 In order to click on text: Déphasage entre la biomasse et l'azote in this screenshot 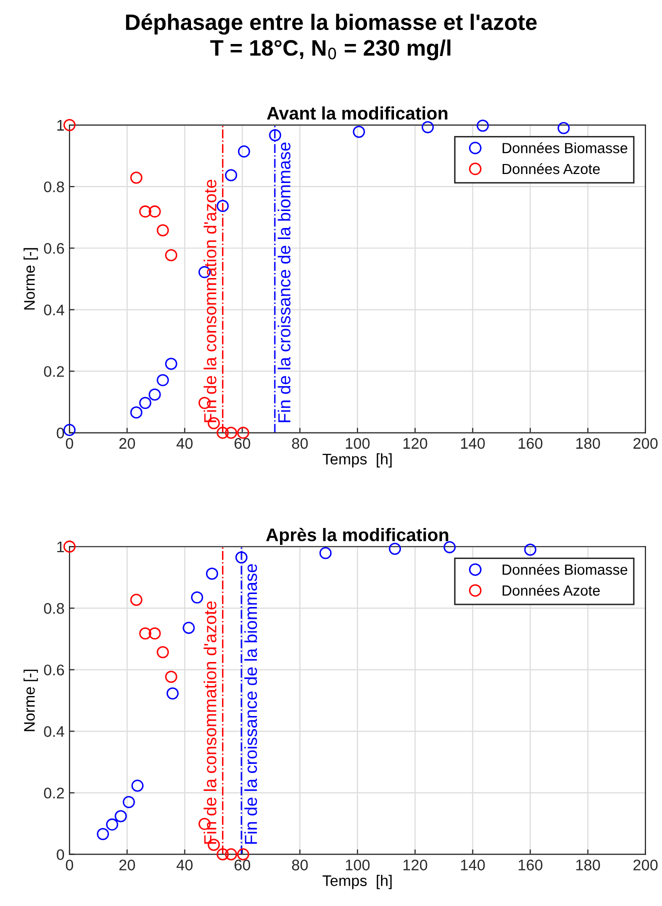, I will do `click(331, 24)`.